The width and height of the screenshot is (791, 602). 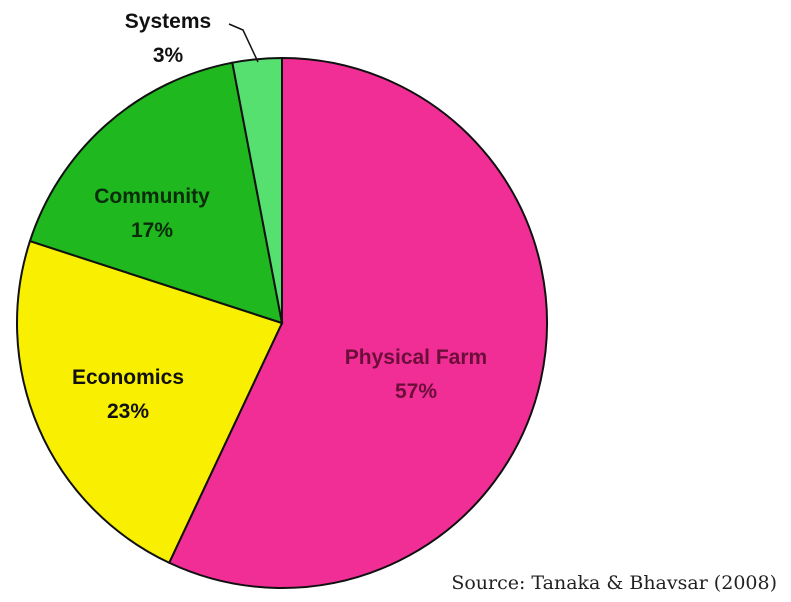 What do you see at coordinates (168, 55) in the screenshot?
I see `slice-value-systems: 3%` at bounding box center [168, 55].